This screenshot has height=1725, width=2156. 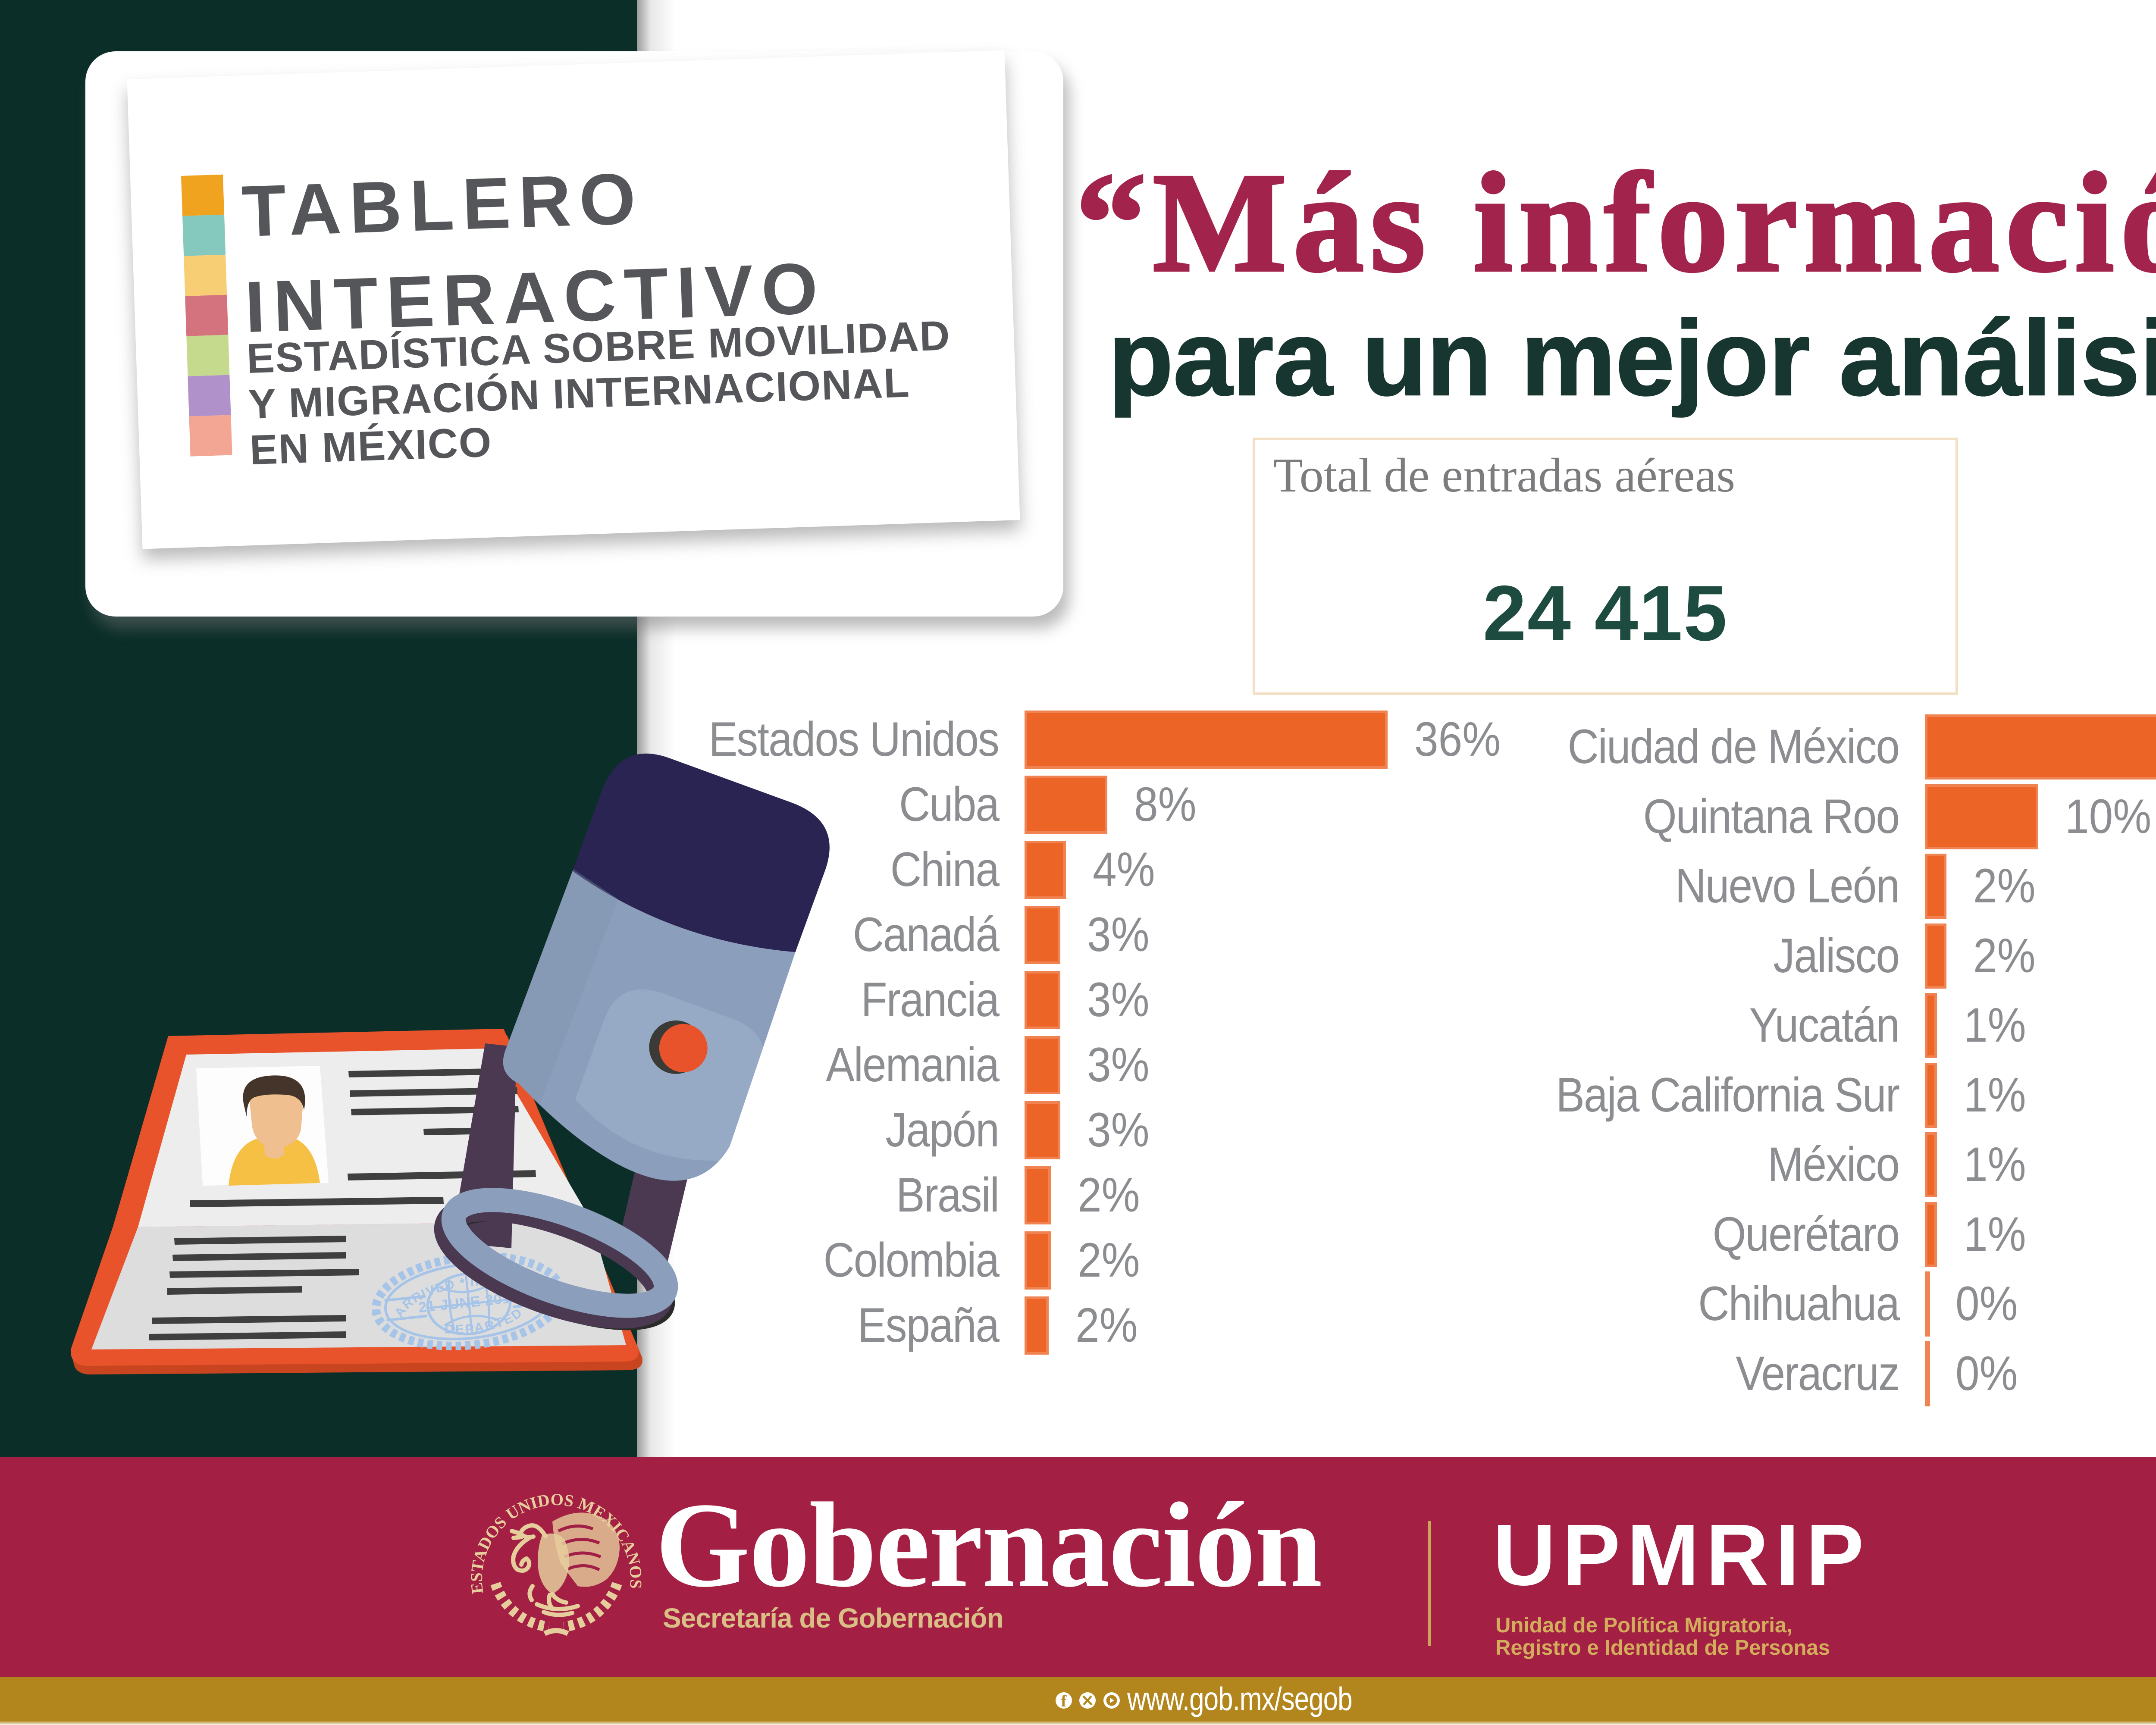 What do you see at coordinates (1064, 1701) in the screenshot?
I see `svg-text: f` at bounding box center [1064, 1701].